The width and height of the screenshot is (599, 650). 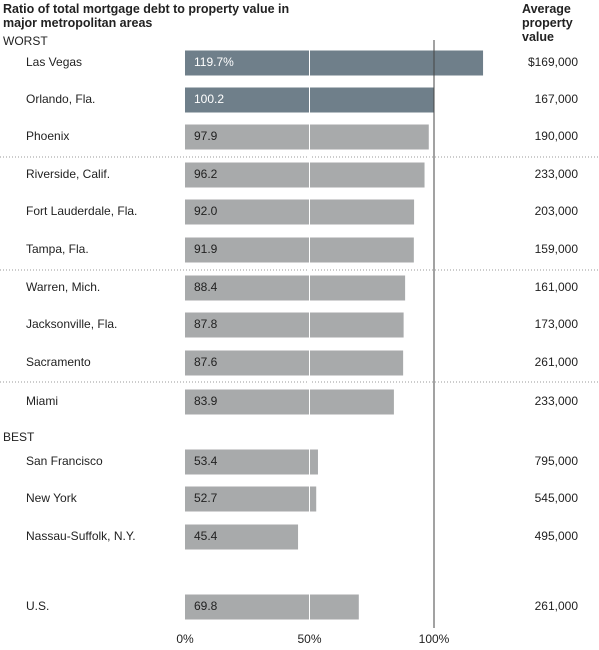 I want to click on column-header: Average property value, so click(x=547, y=23).